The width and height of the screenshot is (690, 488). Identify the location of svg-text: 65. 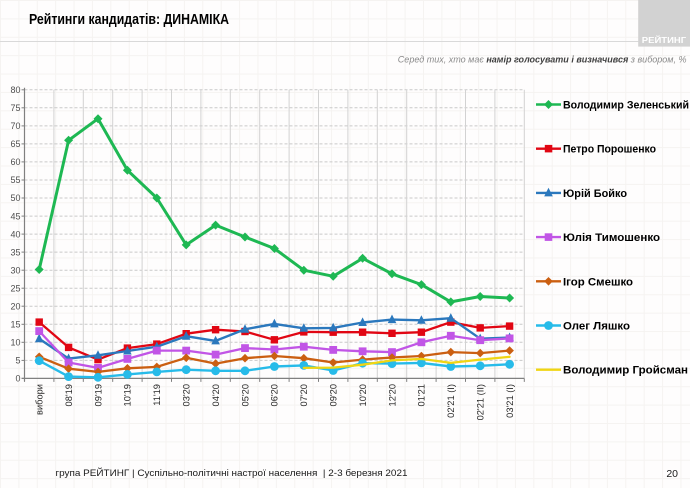
(15, 144).